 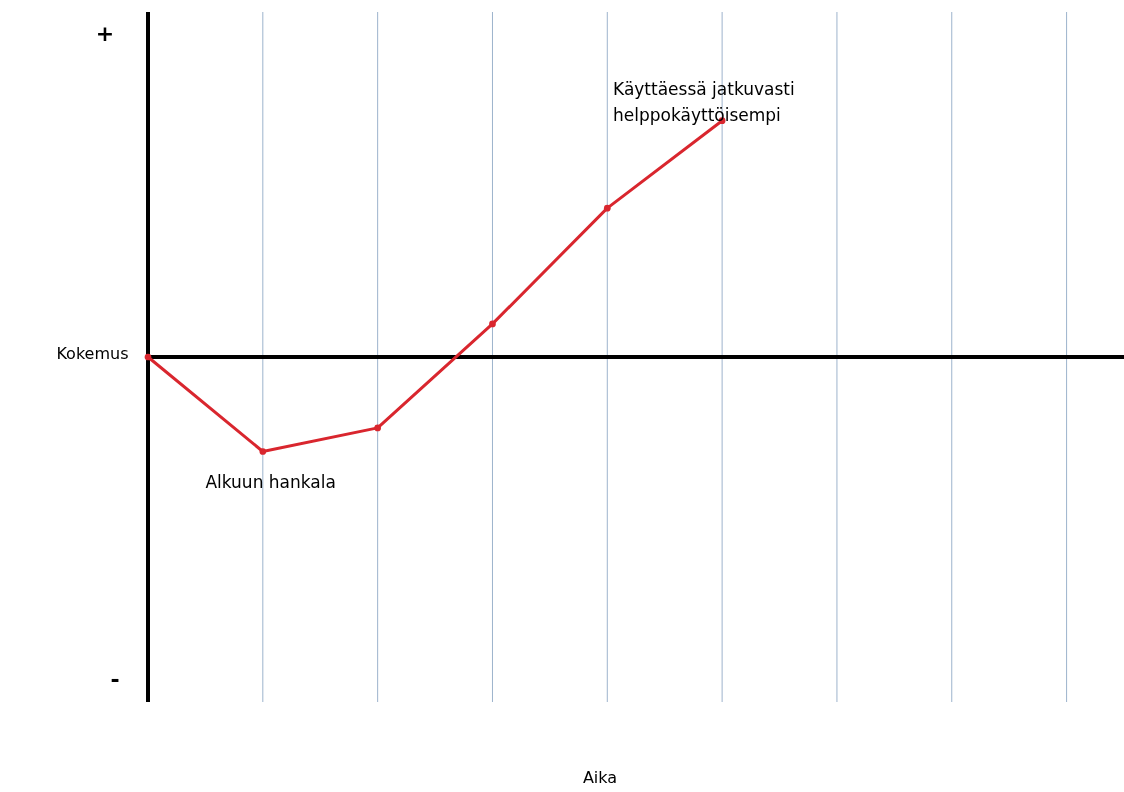 What do you see at coordinates (600, 777) in the screenshot?
I see `text: Aika` at bounding box center [600, 777].